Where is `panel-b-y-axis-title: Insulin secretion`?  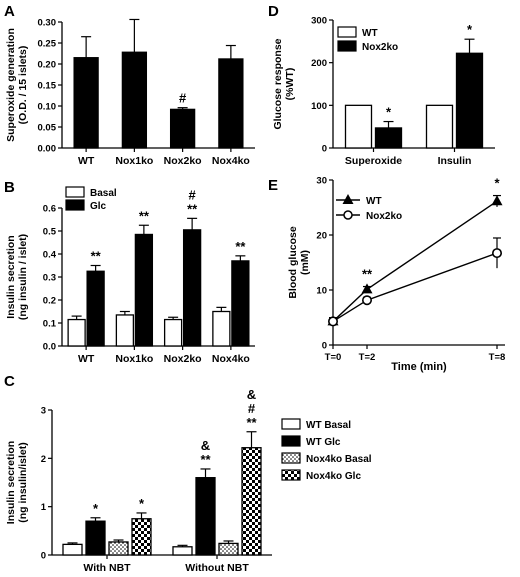 panel-b-y-axis-title: Insulin secretion is located at coordinates (11, 276).